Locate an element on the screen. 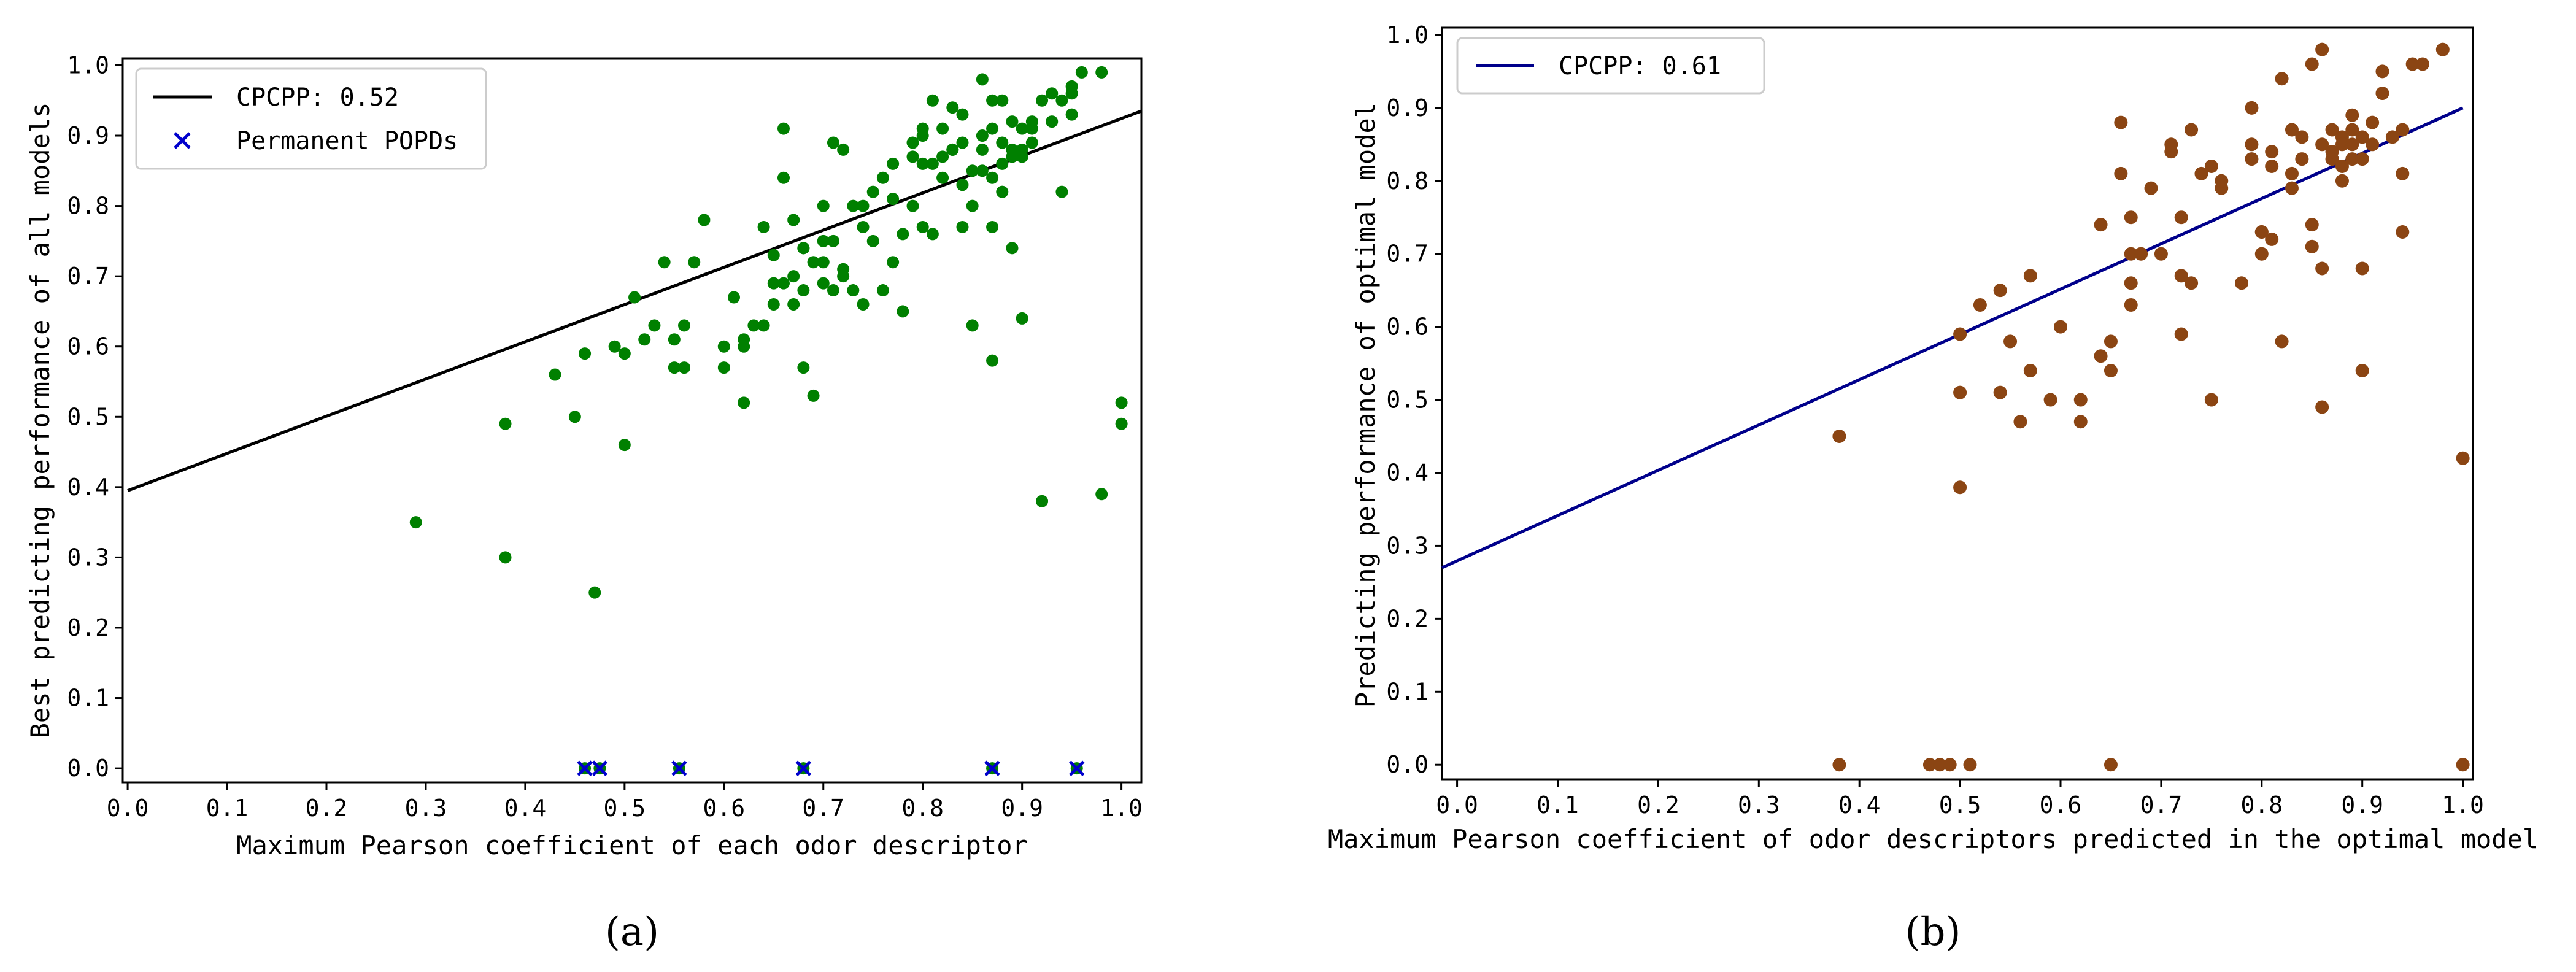 The image size is (2576, 972). panel-a-x-tick-label: 0.9 is located at coordinates (1022, 808).